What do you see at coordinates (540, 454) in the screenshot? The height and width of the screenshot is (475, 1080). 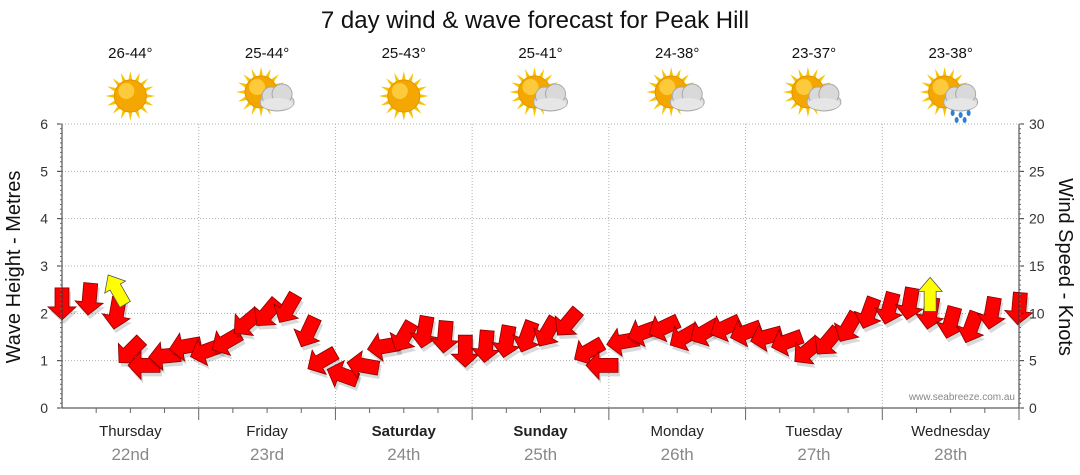 I see `day-date: 25th` at bounding box center [540, 454].